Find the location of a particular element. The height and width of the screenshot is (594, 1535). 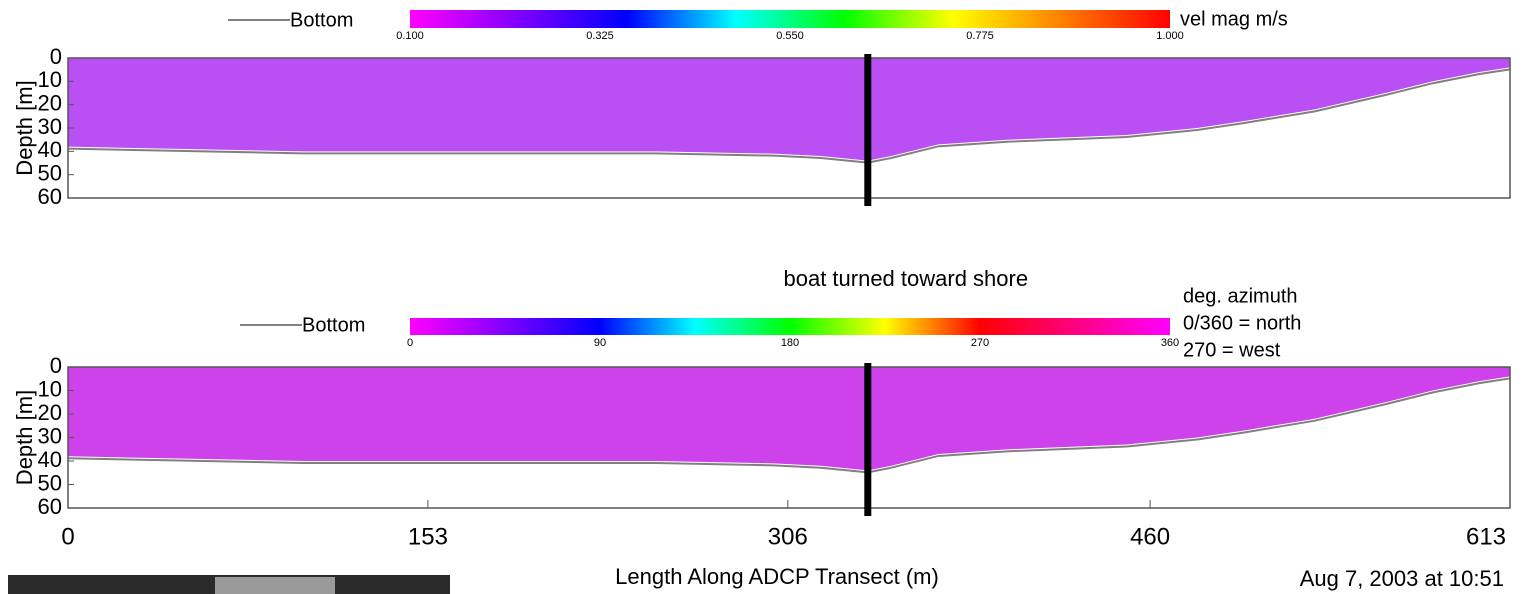

annotation: boat turned toward shore is located at coordinates (905, 278).